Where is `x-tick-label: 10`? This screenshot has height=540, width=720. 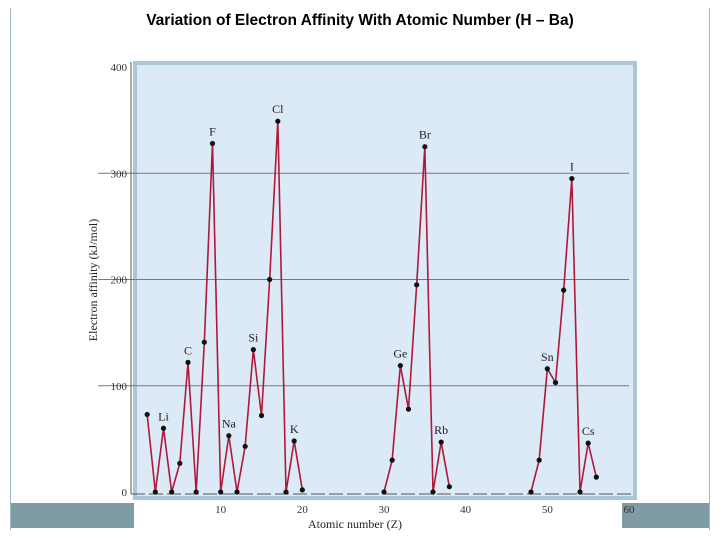 x-tick-label: 10 is located at coordinates (221, 510).